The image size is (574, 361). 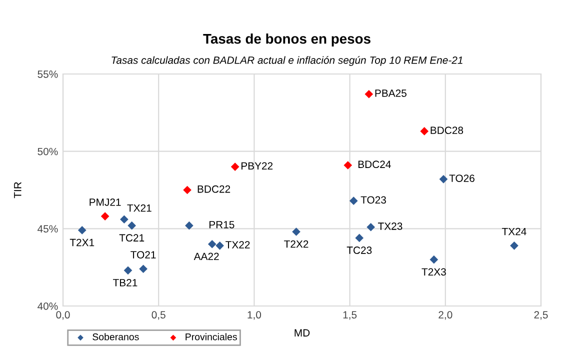 I want to click on annotation: BDC24, so click(x=374, y=164).